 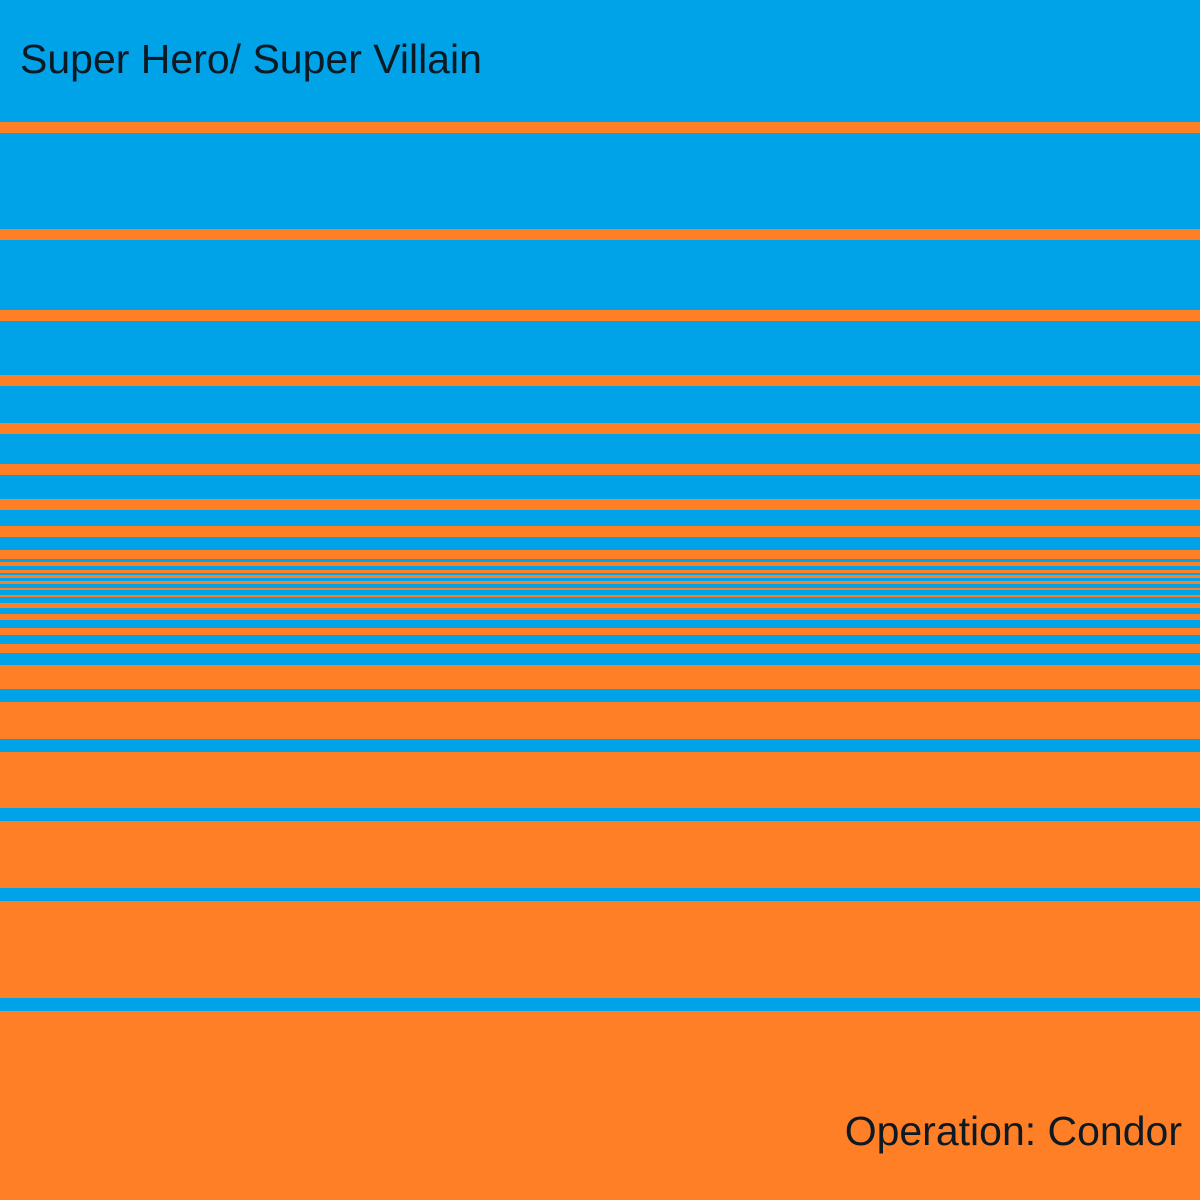 What do you see at coordinates (251, 59) in the screenshot?
I see `album-title: Super Hero/ Super Villain` at bounding box center [251, 59].